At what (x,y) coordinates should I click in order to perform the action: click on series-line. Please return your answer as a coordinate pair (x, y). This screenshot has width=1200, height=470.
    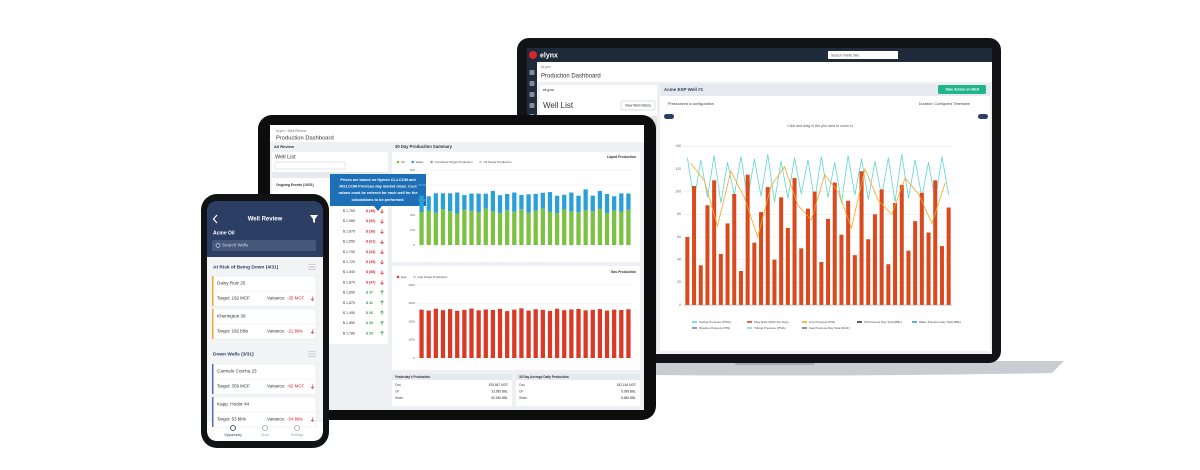
    Looking at the image, I should click on (818, 179).